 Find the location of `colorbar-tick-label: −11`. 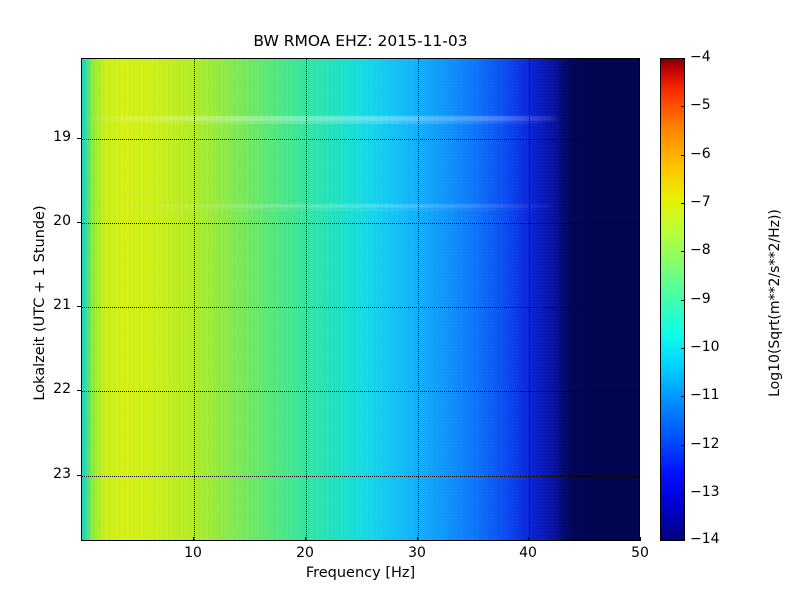

colorbar-tick-label: −11 is located at coordinates (705, 395).